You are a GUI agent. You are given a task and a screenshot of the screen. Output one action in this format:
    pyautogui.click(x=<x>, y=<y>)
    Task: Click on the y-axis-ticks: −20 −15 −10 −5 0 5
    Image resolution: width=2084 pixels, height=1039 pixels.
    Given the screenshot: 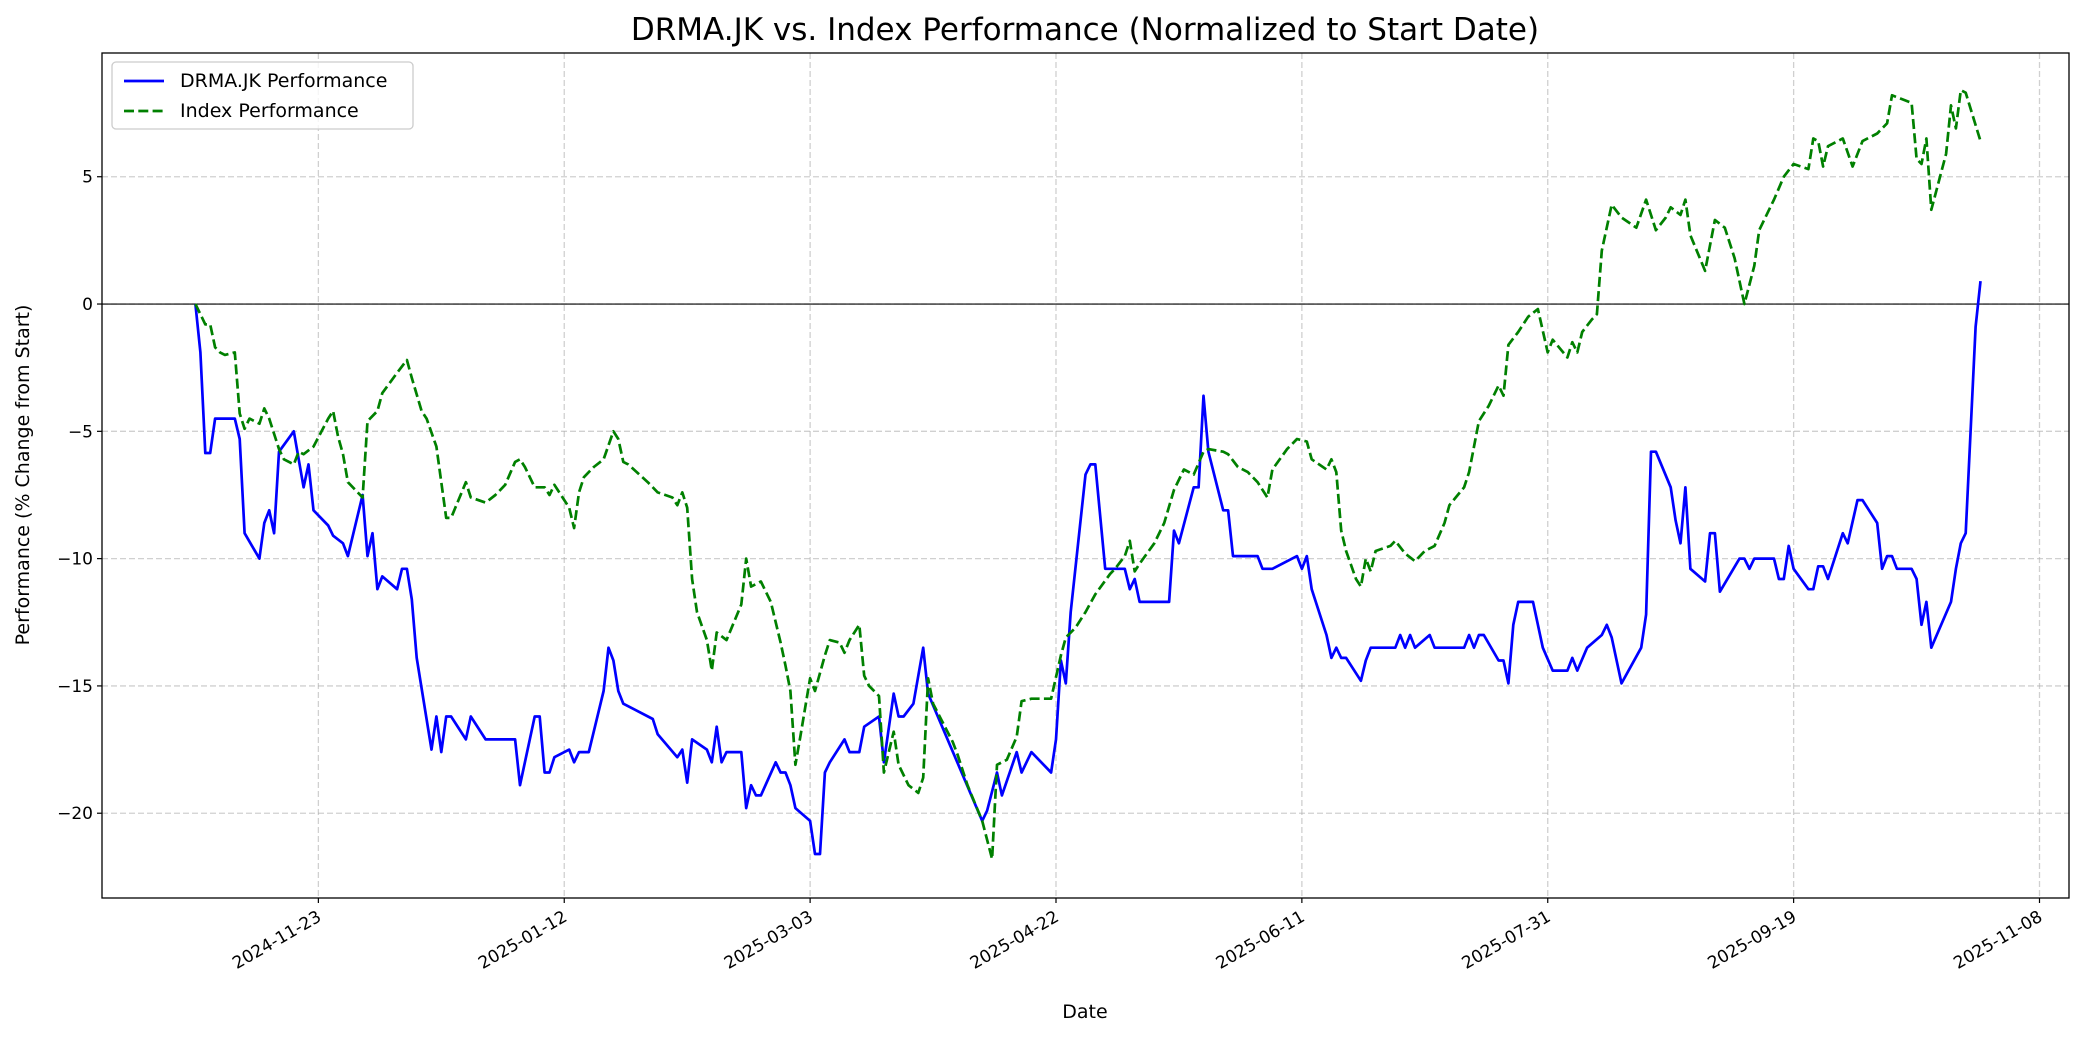 What is the action you would take?
    pyautogui.click(x=79, y=496)
    